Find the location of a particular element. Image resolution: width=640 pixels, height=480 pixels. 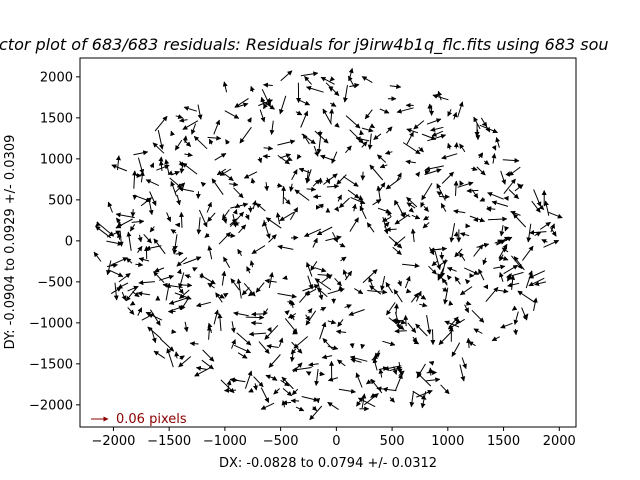

x-axis-label: DX: -0.0828 to 0.0794 +/- 0.0312 is located at coordinates (328, 463).